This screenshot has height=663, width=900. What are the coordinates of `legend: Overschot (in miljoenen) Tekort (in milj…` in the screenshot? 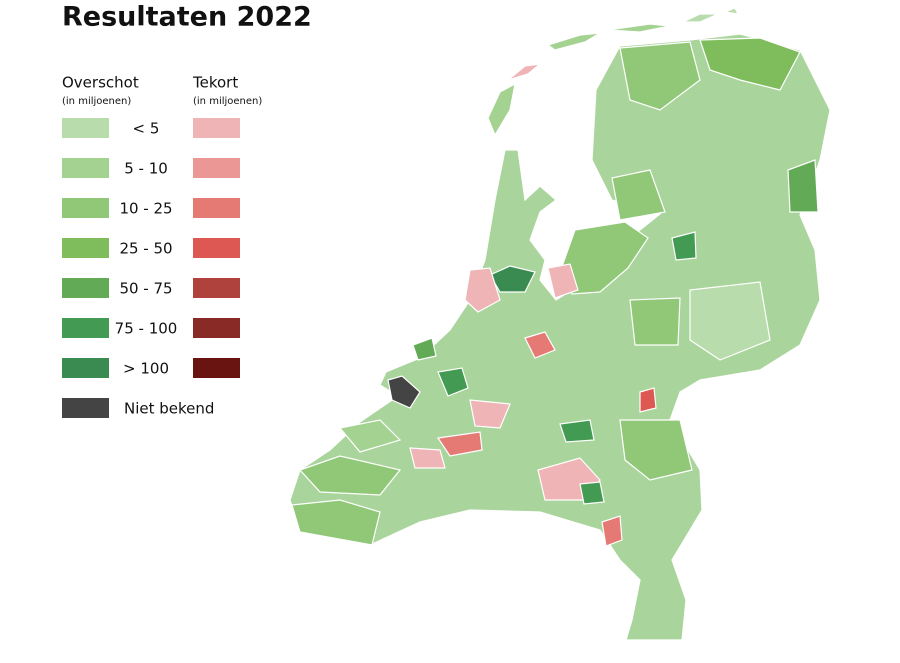 It's located at (162, 246).